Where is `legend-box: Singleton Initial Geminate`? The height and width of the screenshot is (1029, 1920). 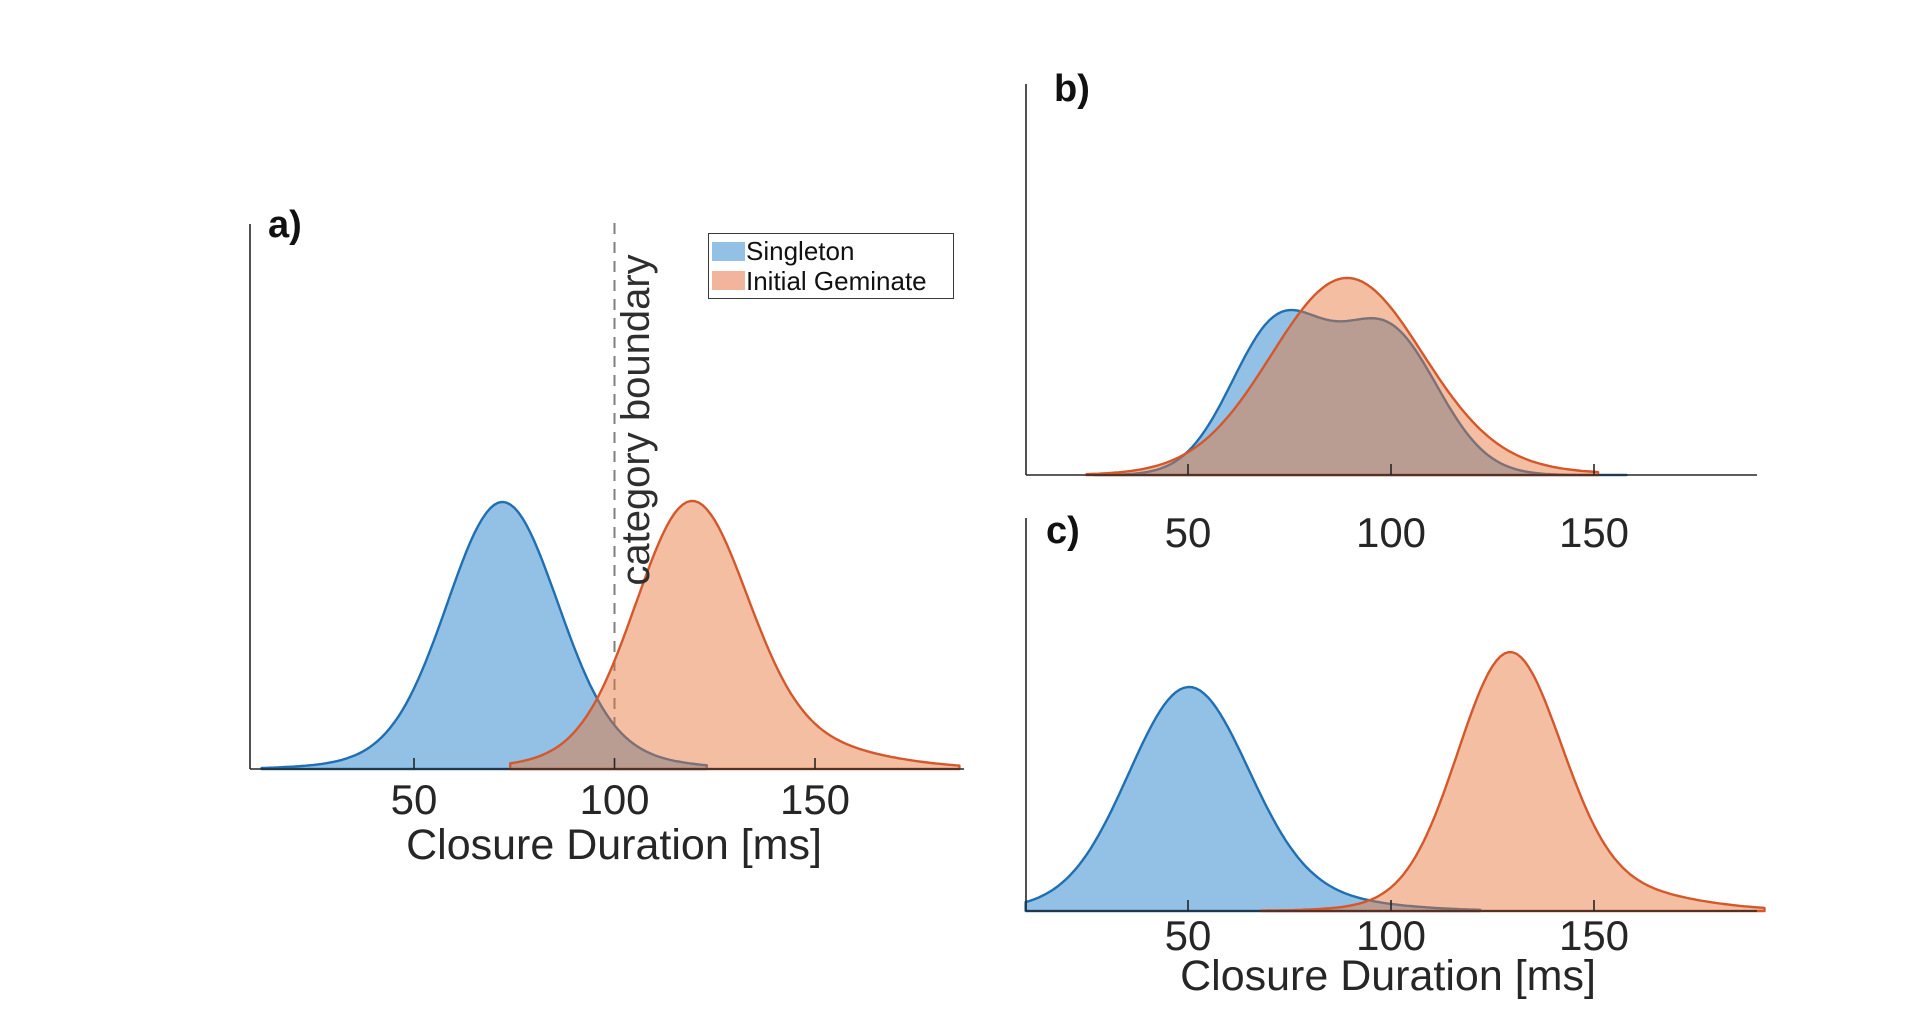 legend-box: Singleton Initial Geminate is located at coordinates (831, 266).